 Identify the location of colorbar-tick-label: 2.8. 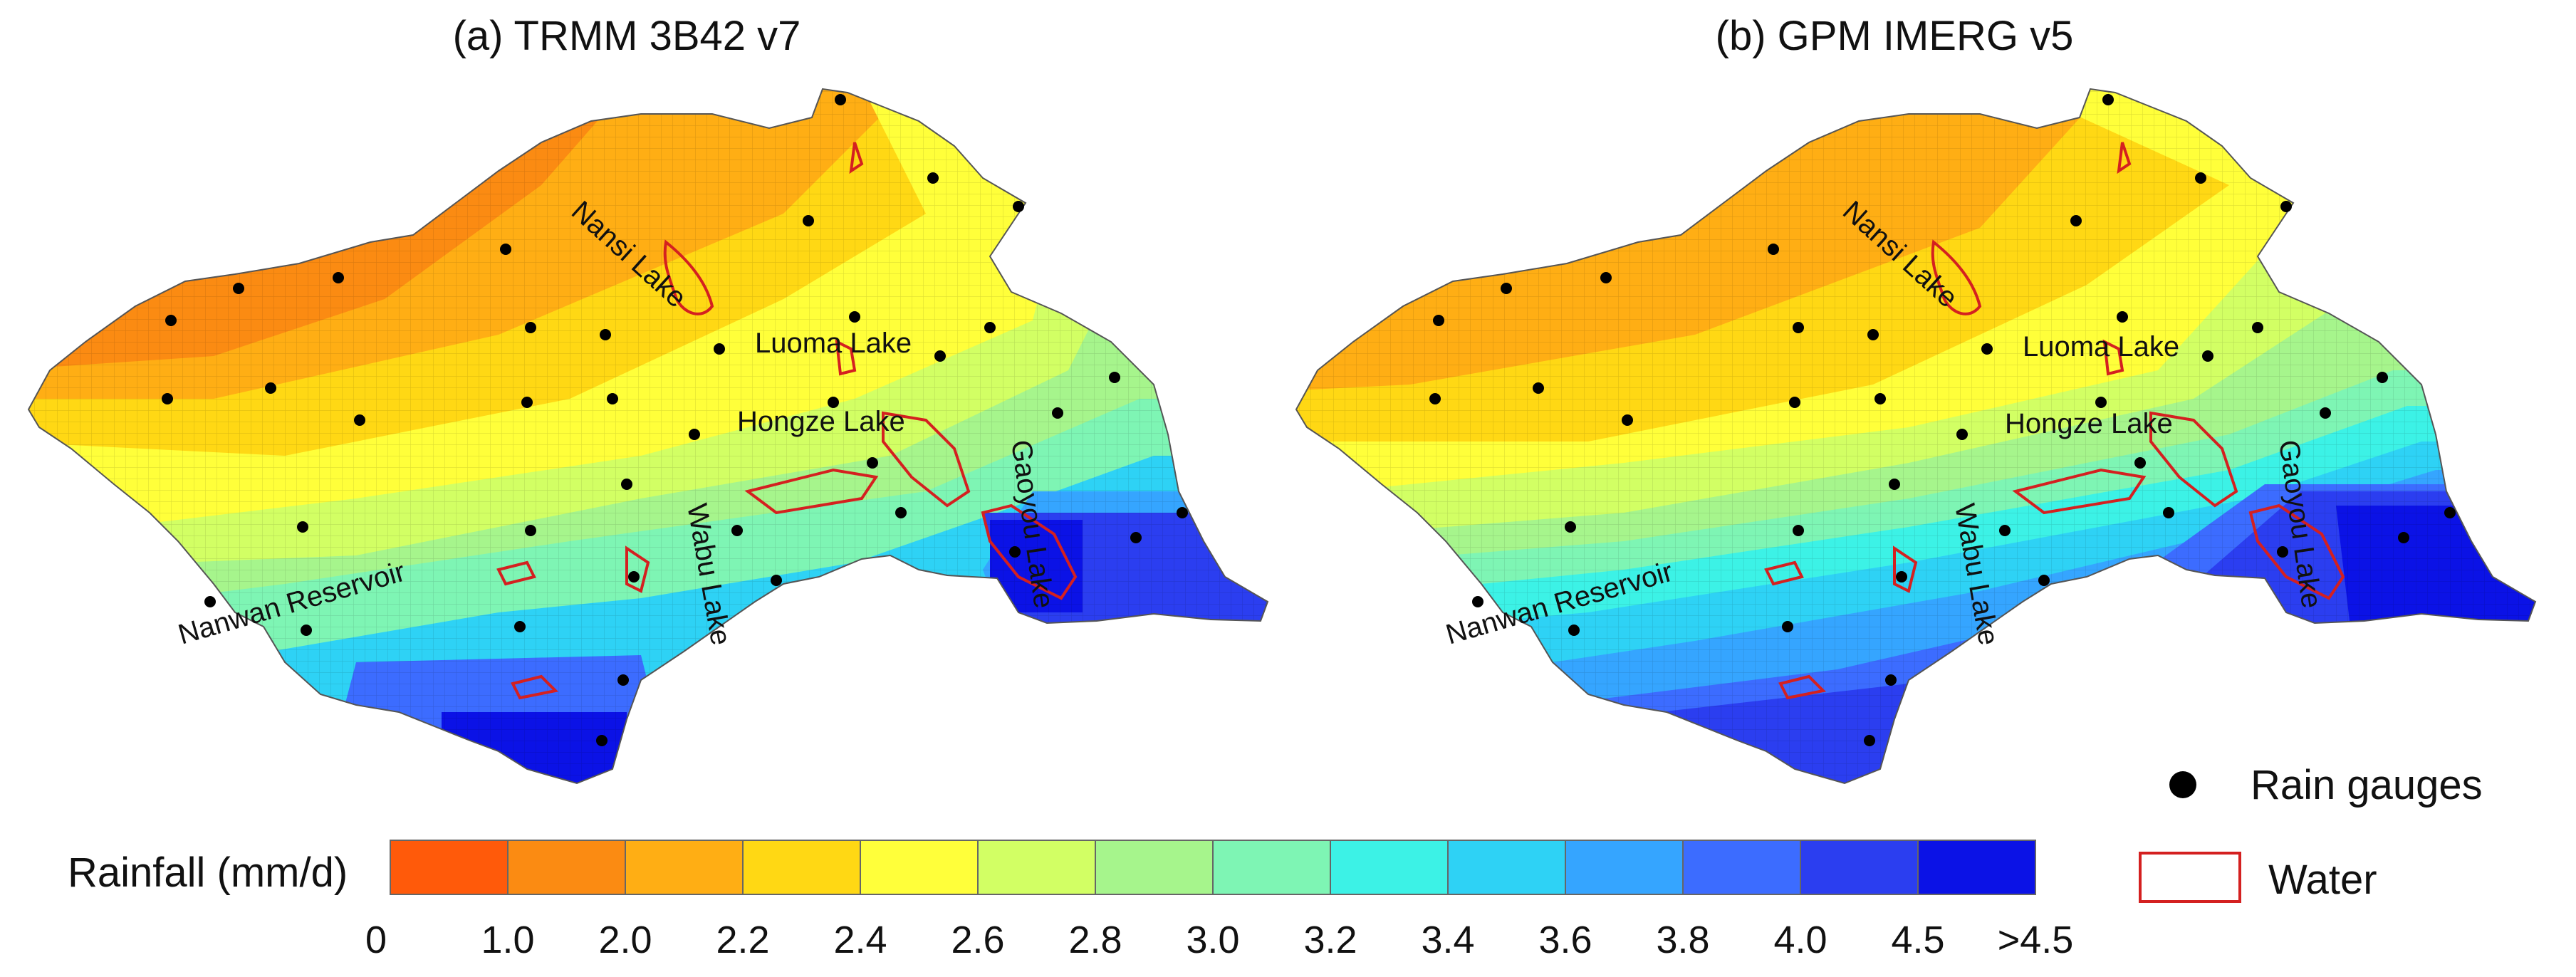
(1095, 940).